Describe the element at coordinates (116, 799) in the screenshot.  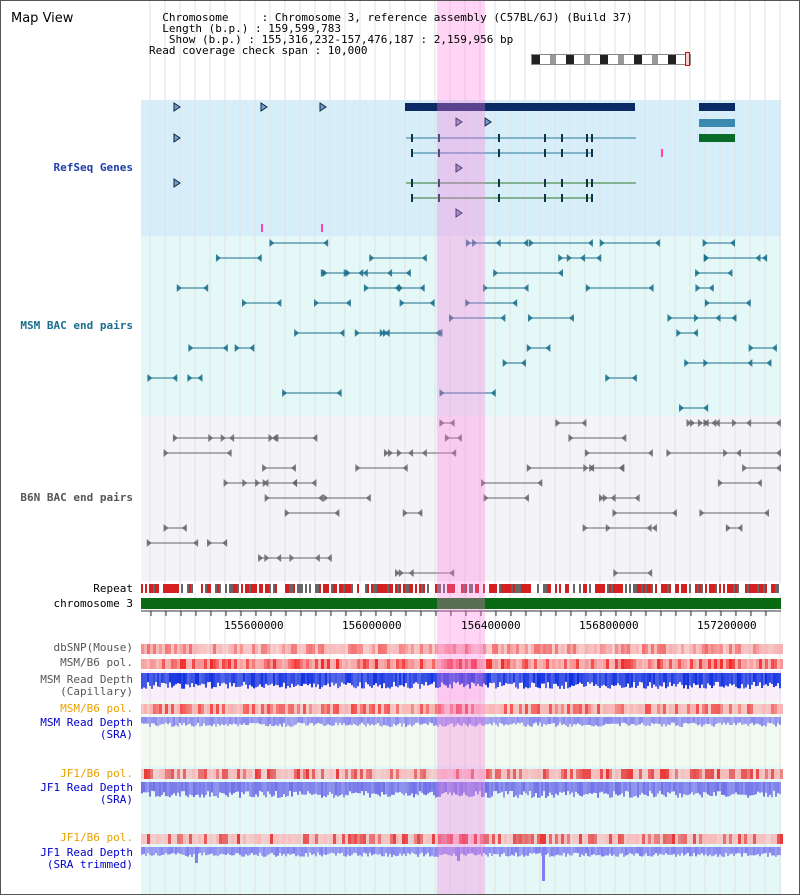
I see `jf1-depth-sra-sub: (SRA)` at that location.